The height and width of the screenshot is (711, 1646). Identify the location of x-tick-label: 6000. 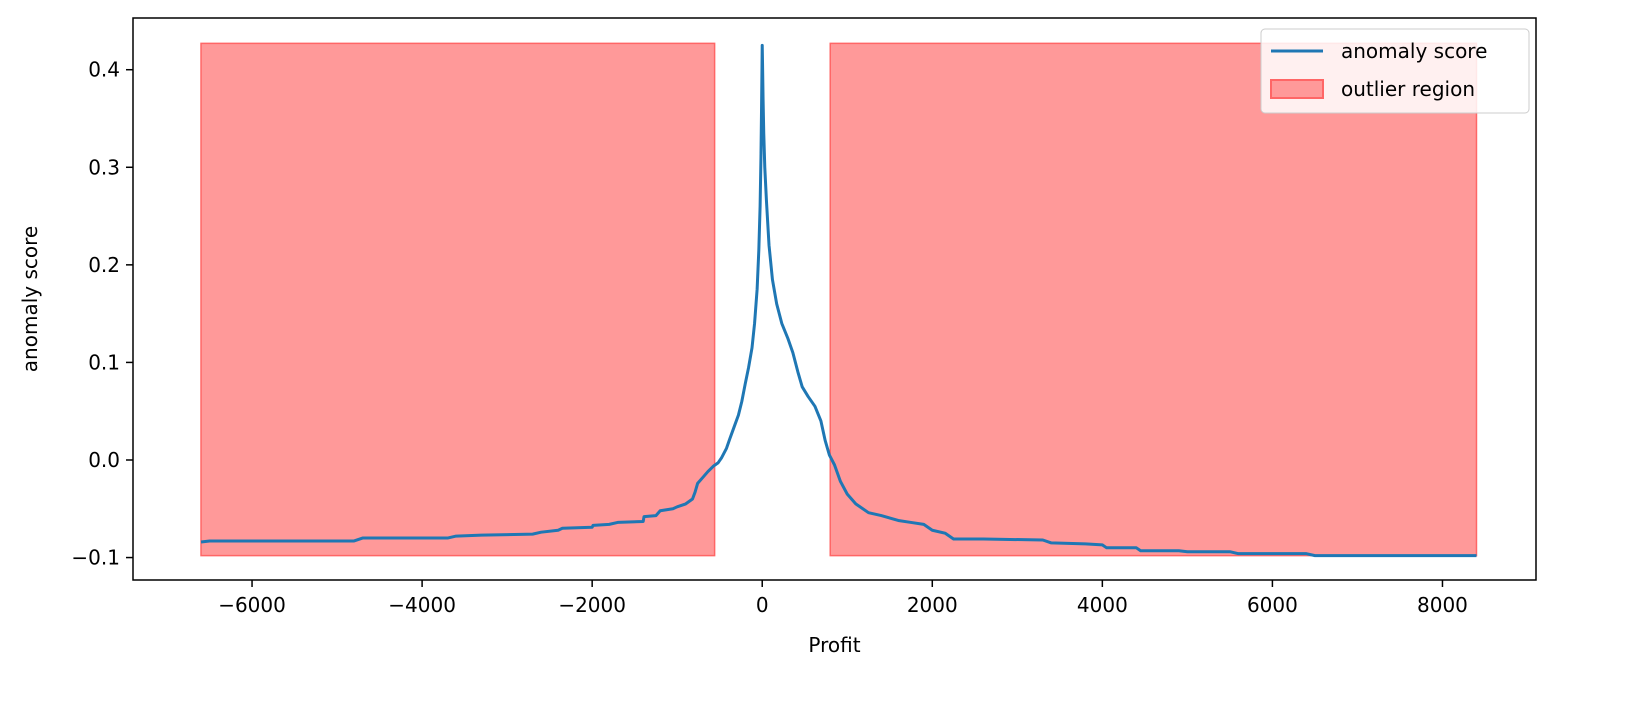
(1272, 605).